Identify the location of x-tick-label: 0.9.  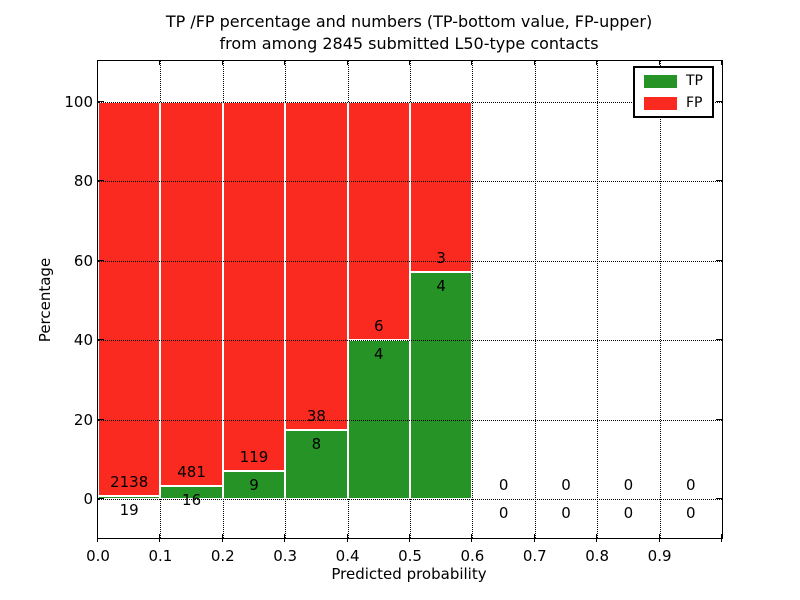
(659, 556).